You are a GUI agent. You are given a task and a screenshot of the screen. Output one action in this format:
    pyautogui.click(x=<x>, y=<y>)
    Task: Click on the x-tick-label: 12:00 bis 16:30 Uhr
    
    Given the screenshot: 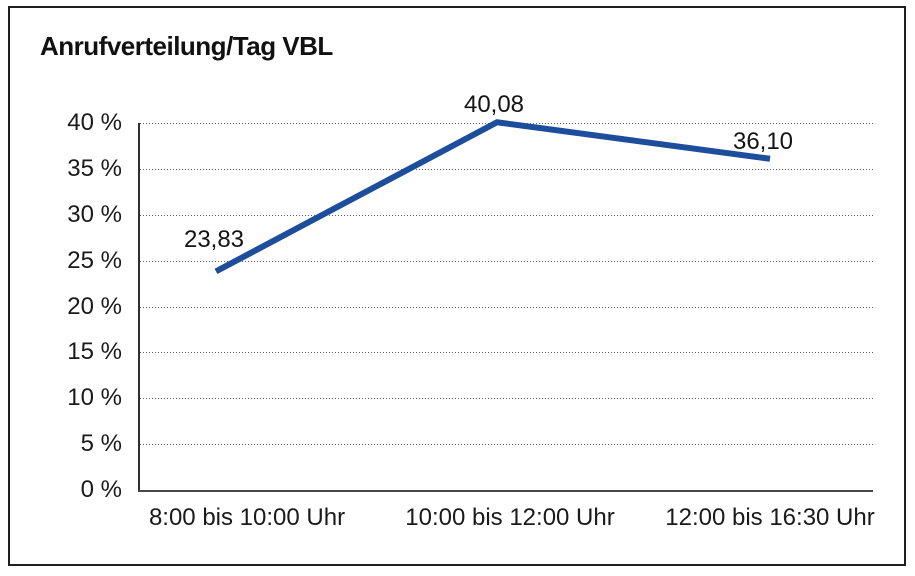 What is the action you would take?
    pyautogui.click(x=770, y=517)
    